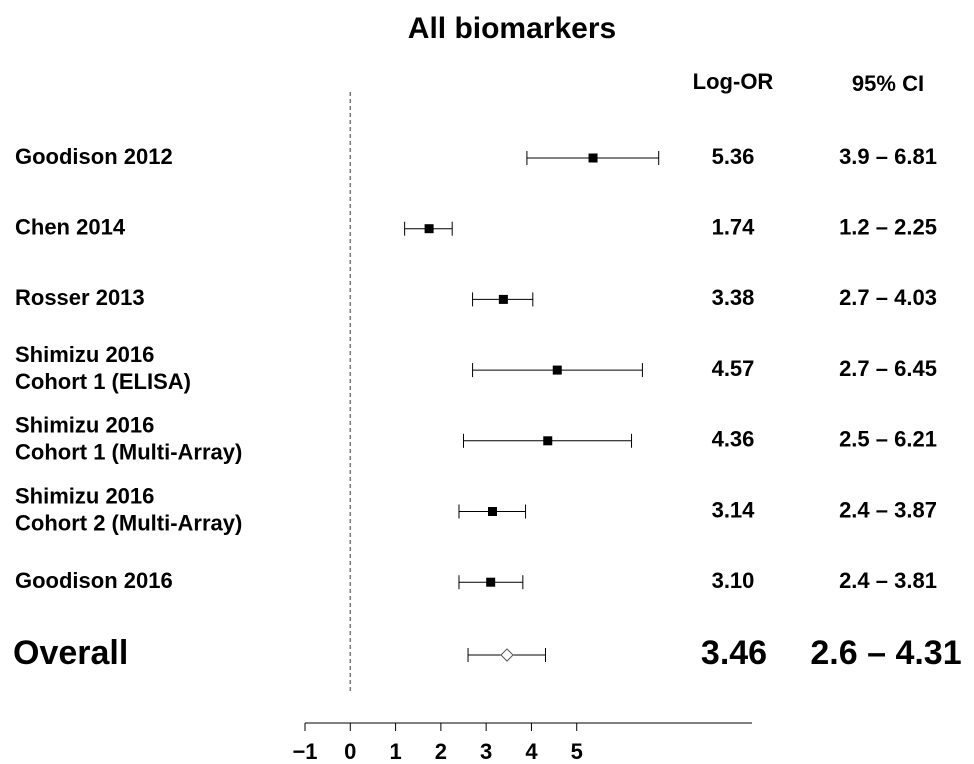  Describe the element at coordinates (888, 368) in the screenshot. I see `ci-label: 2.7 – 6.45` at that location.